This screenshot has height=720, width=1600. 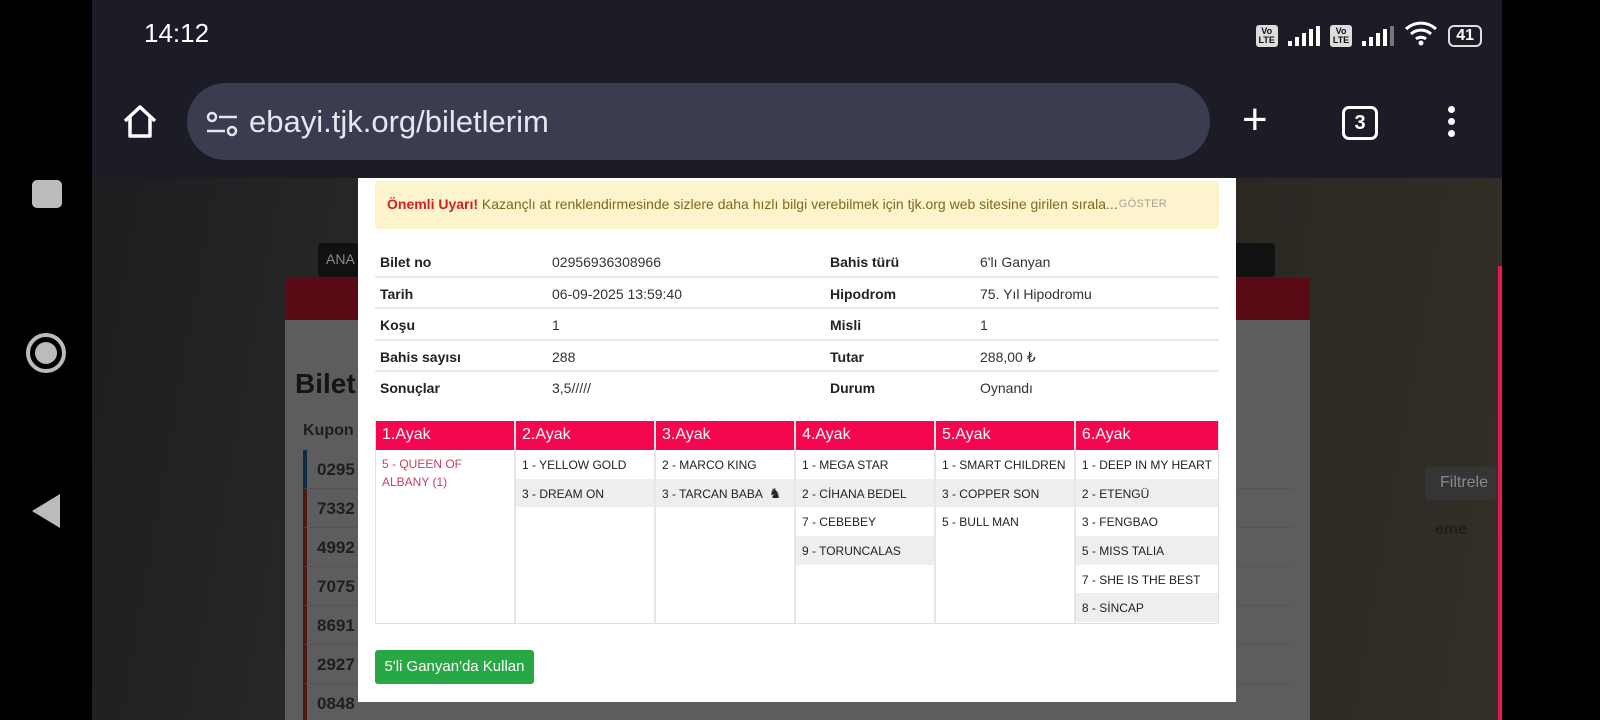 What do you see at coordinates (445, 435) in the screenshot?
I see `leg-header: 1.Ayak` at bounding box center [445, 435].